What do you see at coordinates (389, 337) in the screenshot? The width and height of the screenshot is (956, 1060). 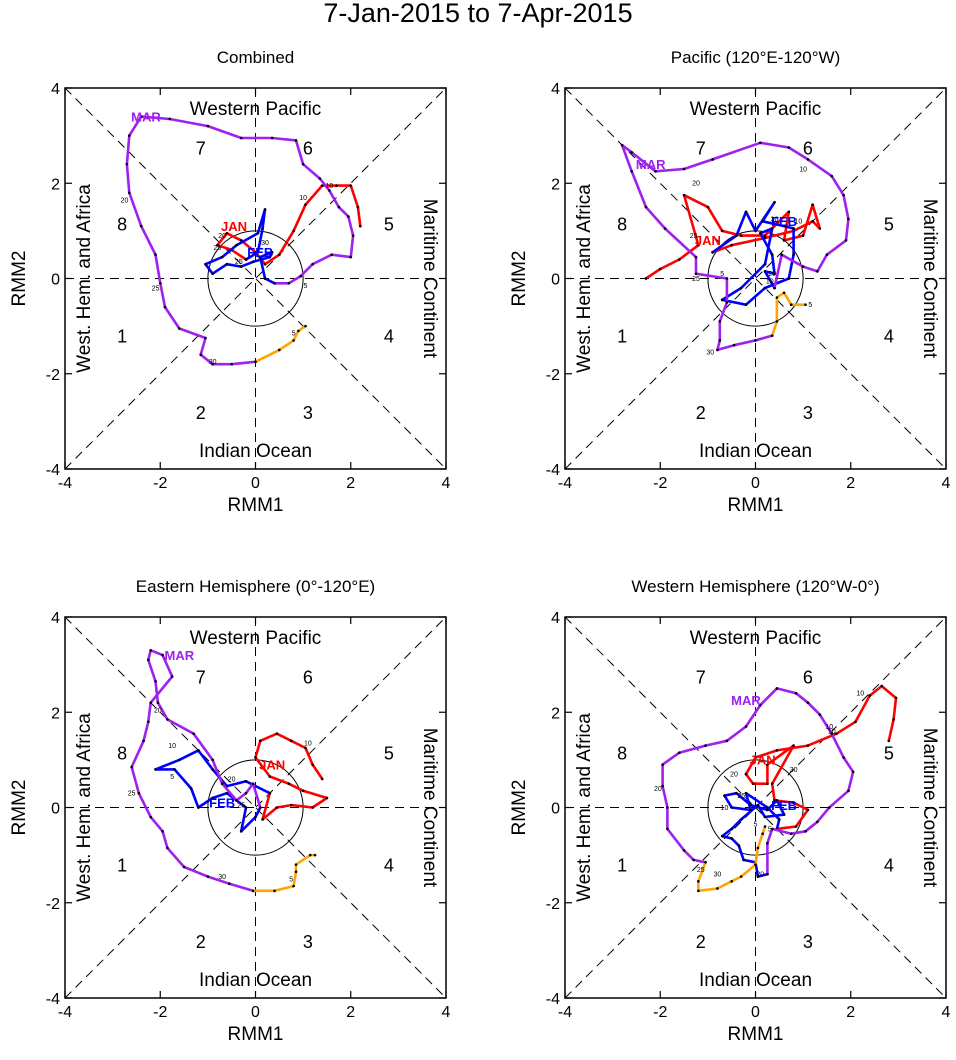 I see `phase-number-4: 4` at bounding box center [389, 337].